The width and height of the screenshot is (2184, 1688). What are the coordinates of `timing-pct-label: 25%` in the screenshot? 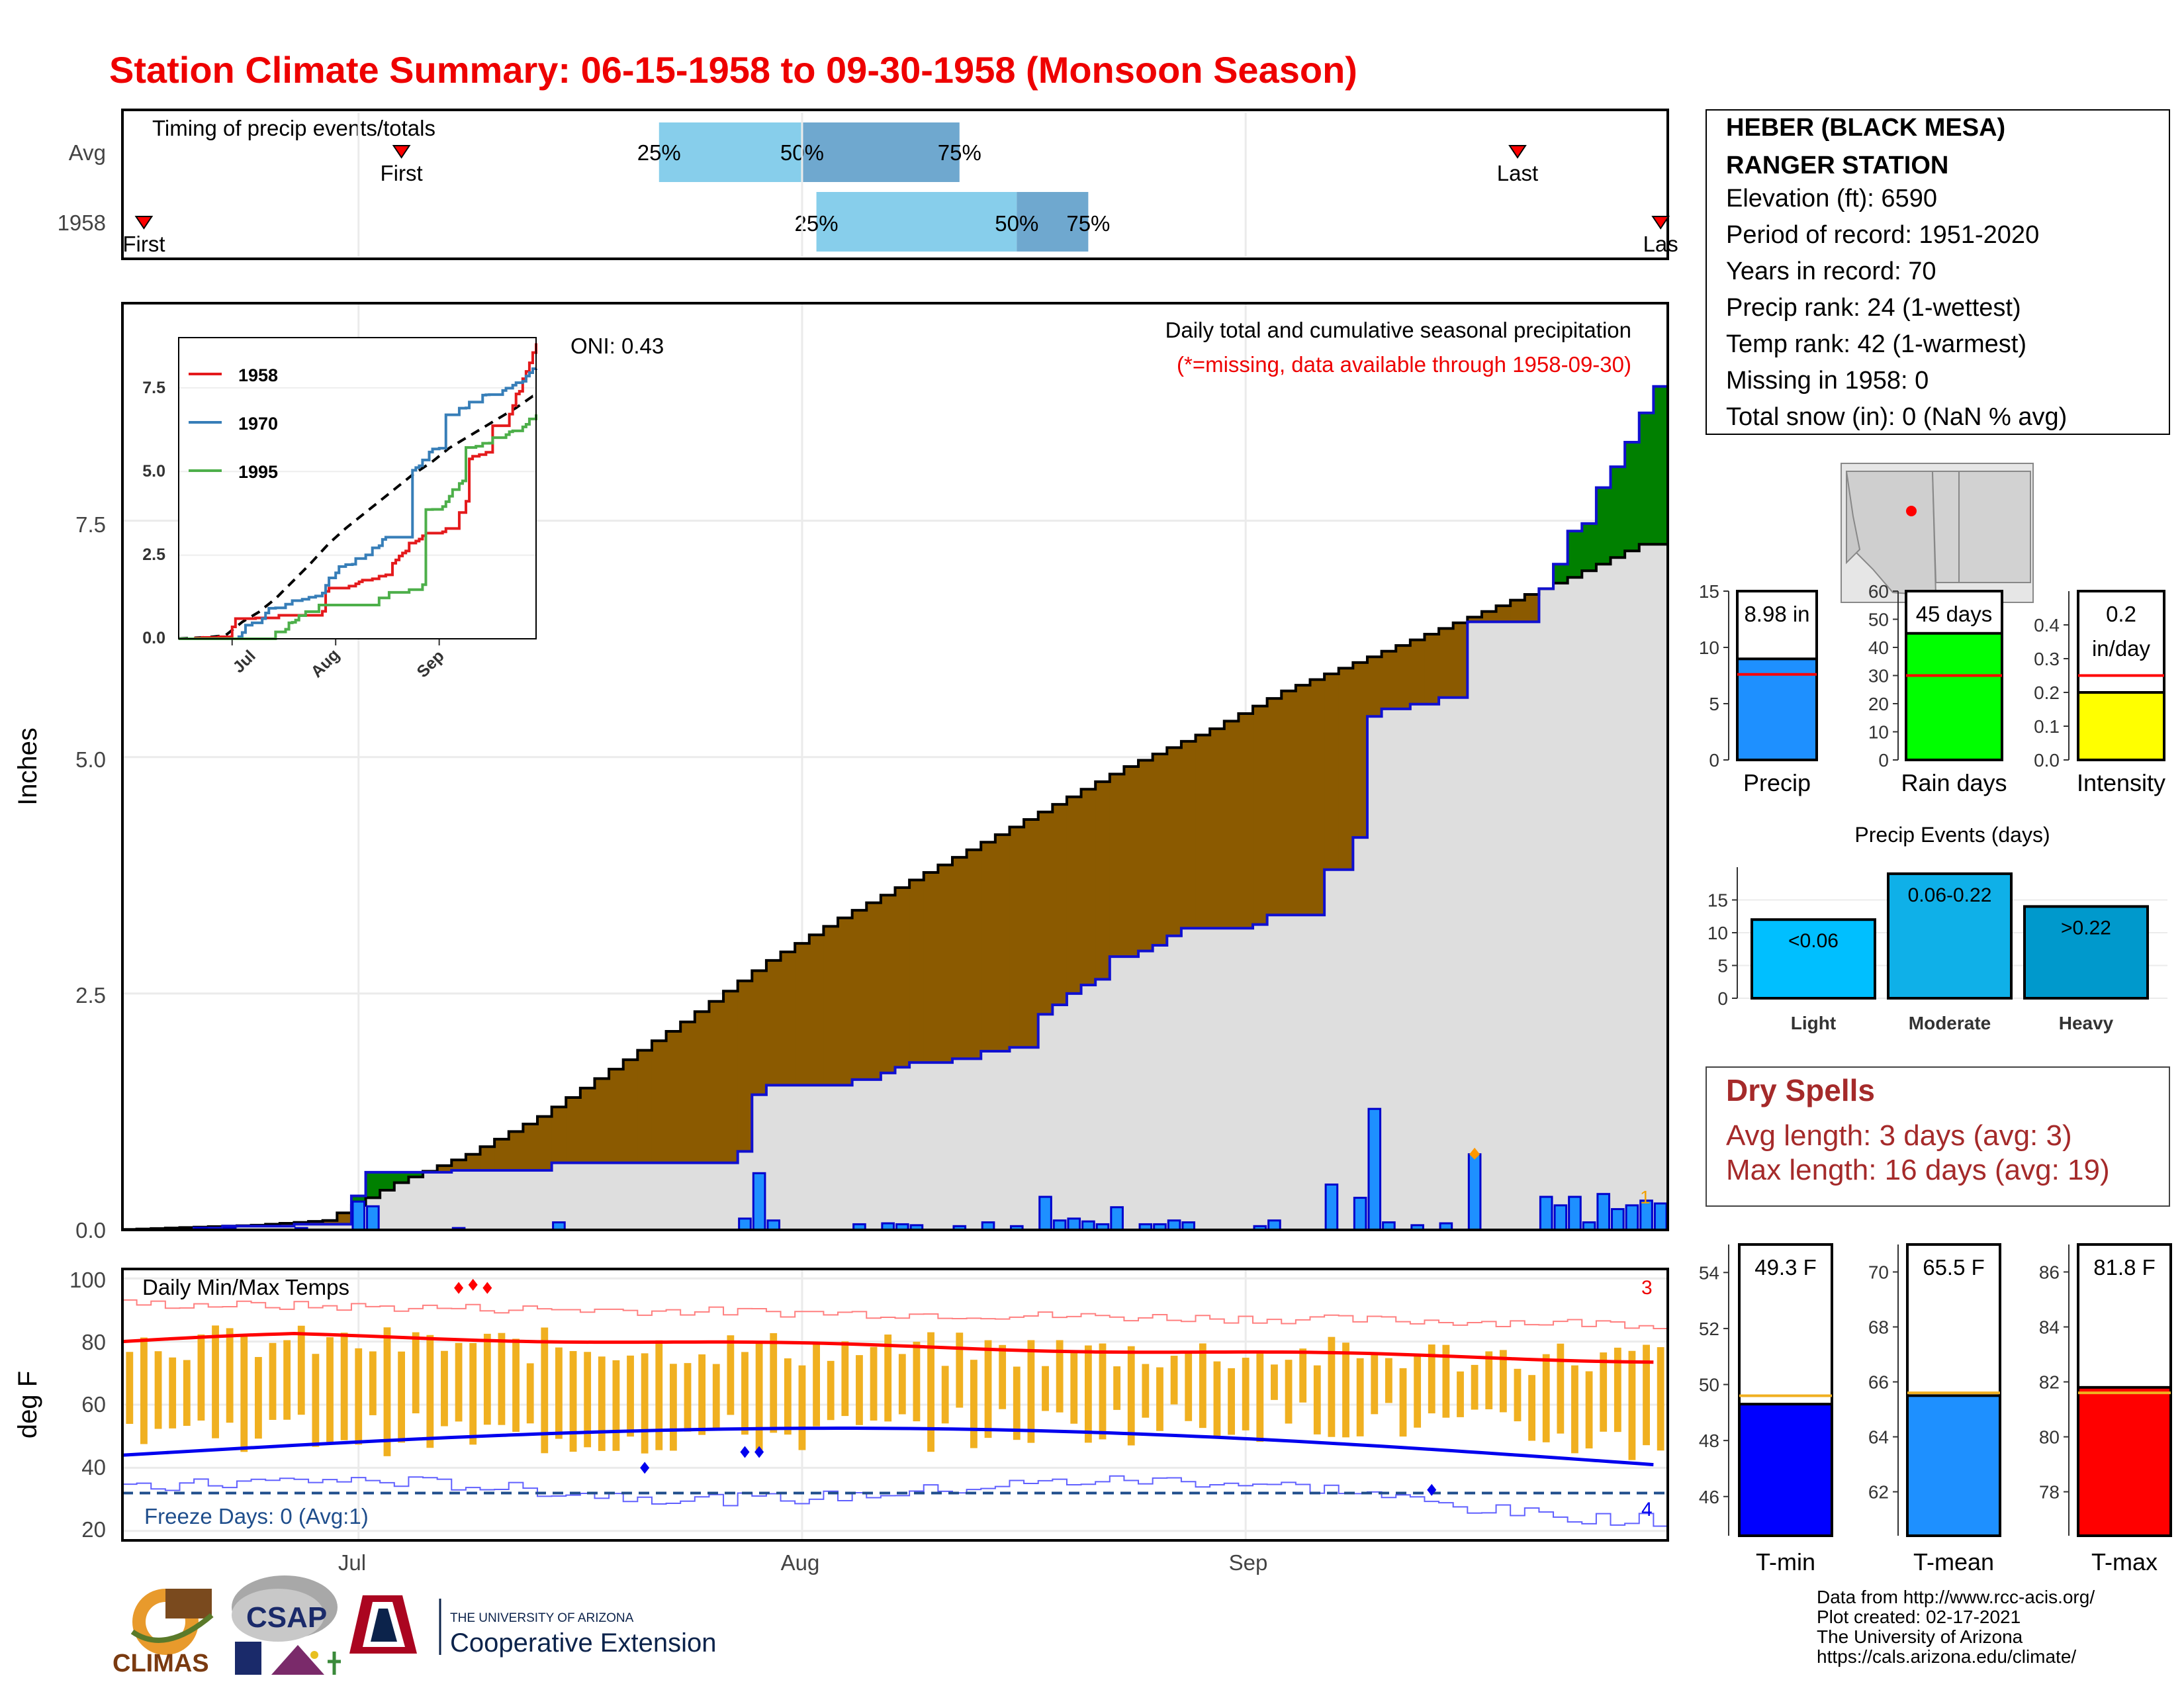 It's located at (659, 152).